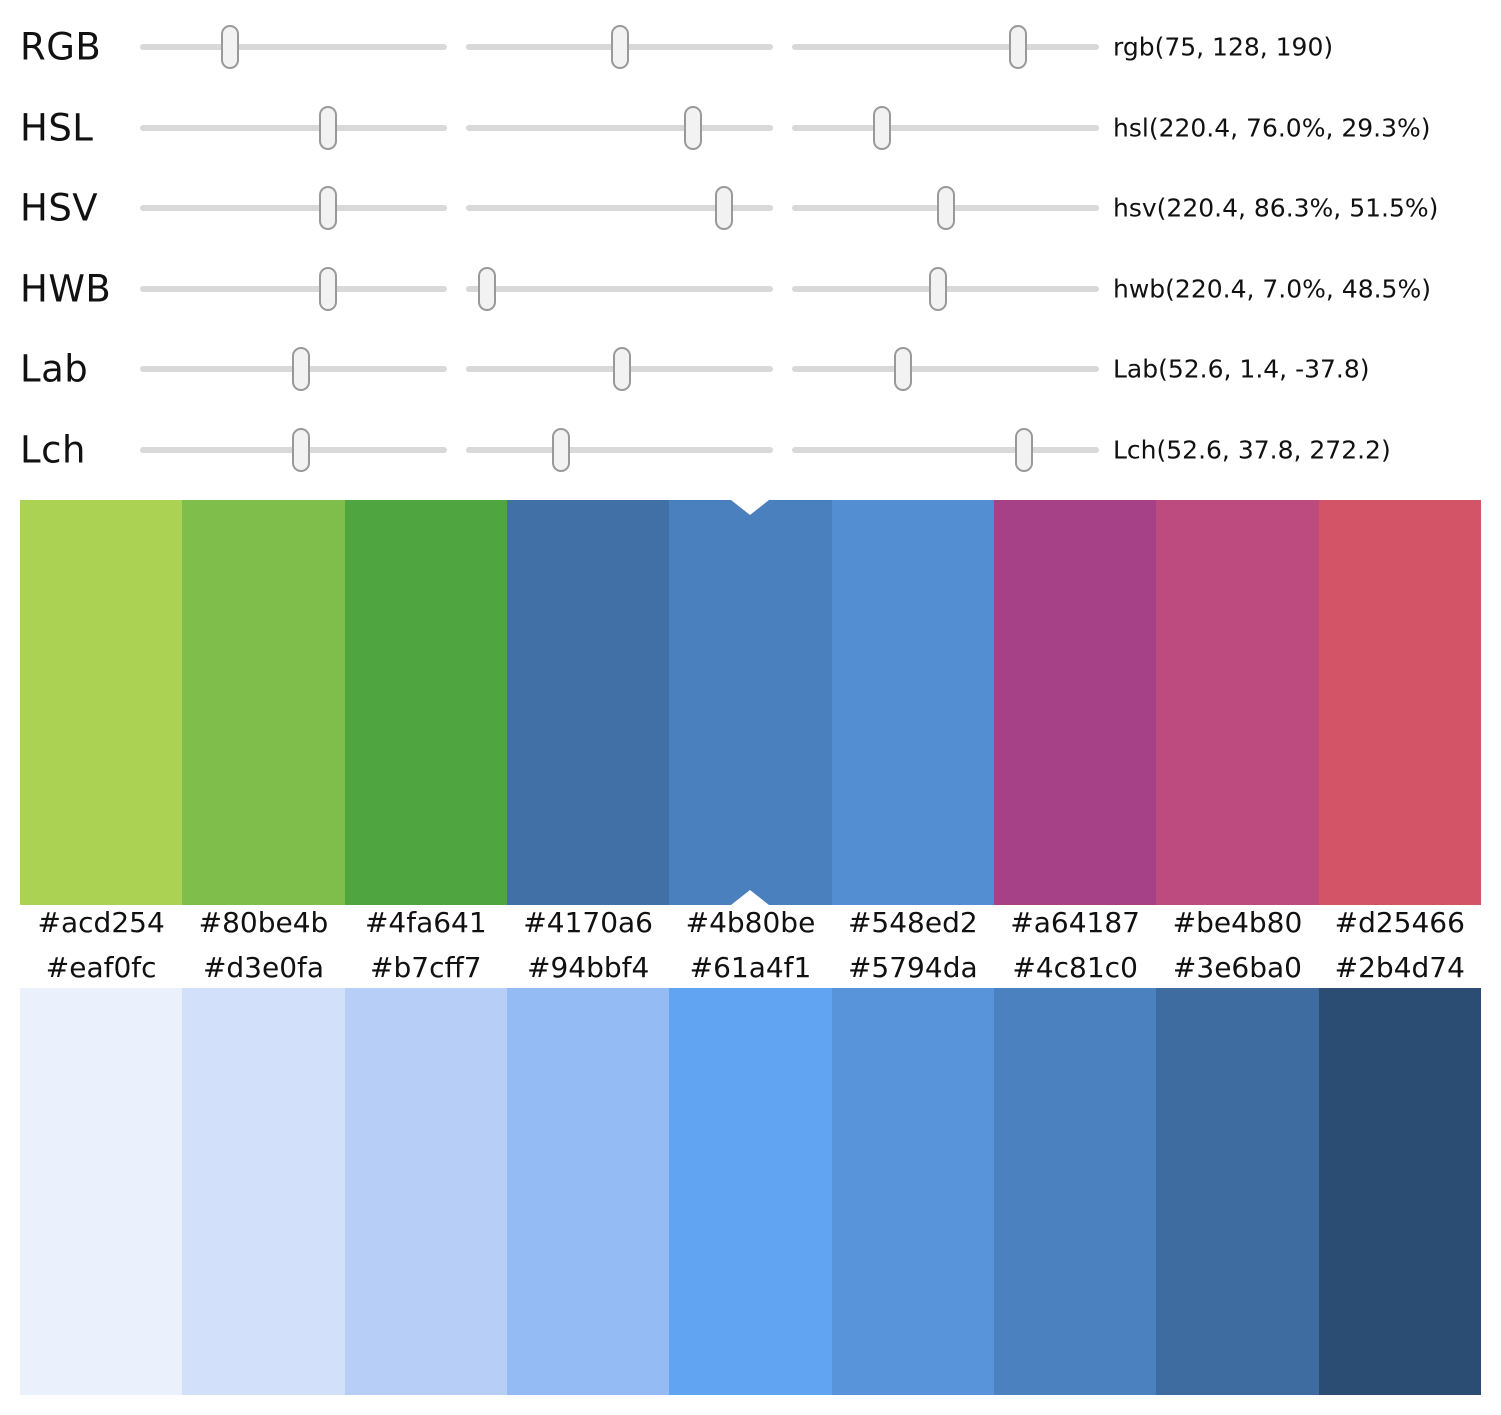 This screenshot has width=1501, height=1415. I want to click on slider-row-hsl: HSL hsl(220.4, 76.0%, 29.3%), so click(750, 128).